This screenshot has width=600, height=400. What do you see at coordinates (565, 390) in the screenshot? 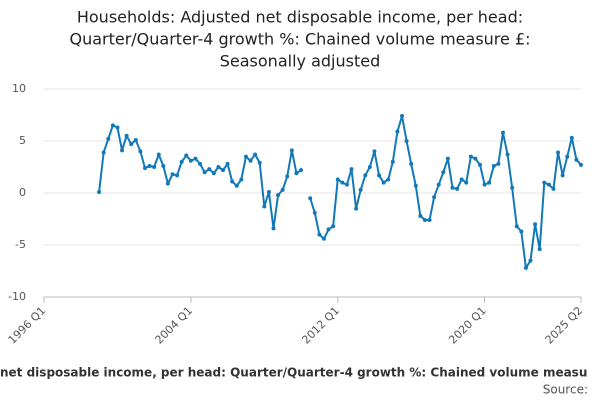
I see `source: Source:` at bounding box center [565, 390].